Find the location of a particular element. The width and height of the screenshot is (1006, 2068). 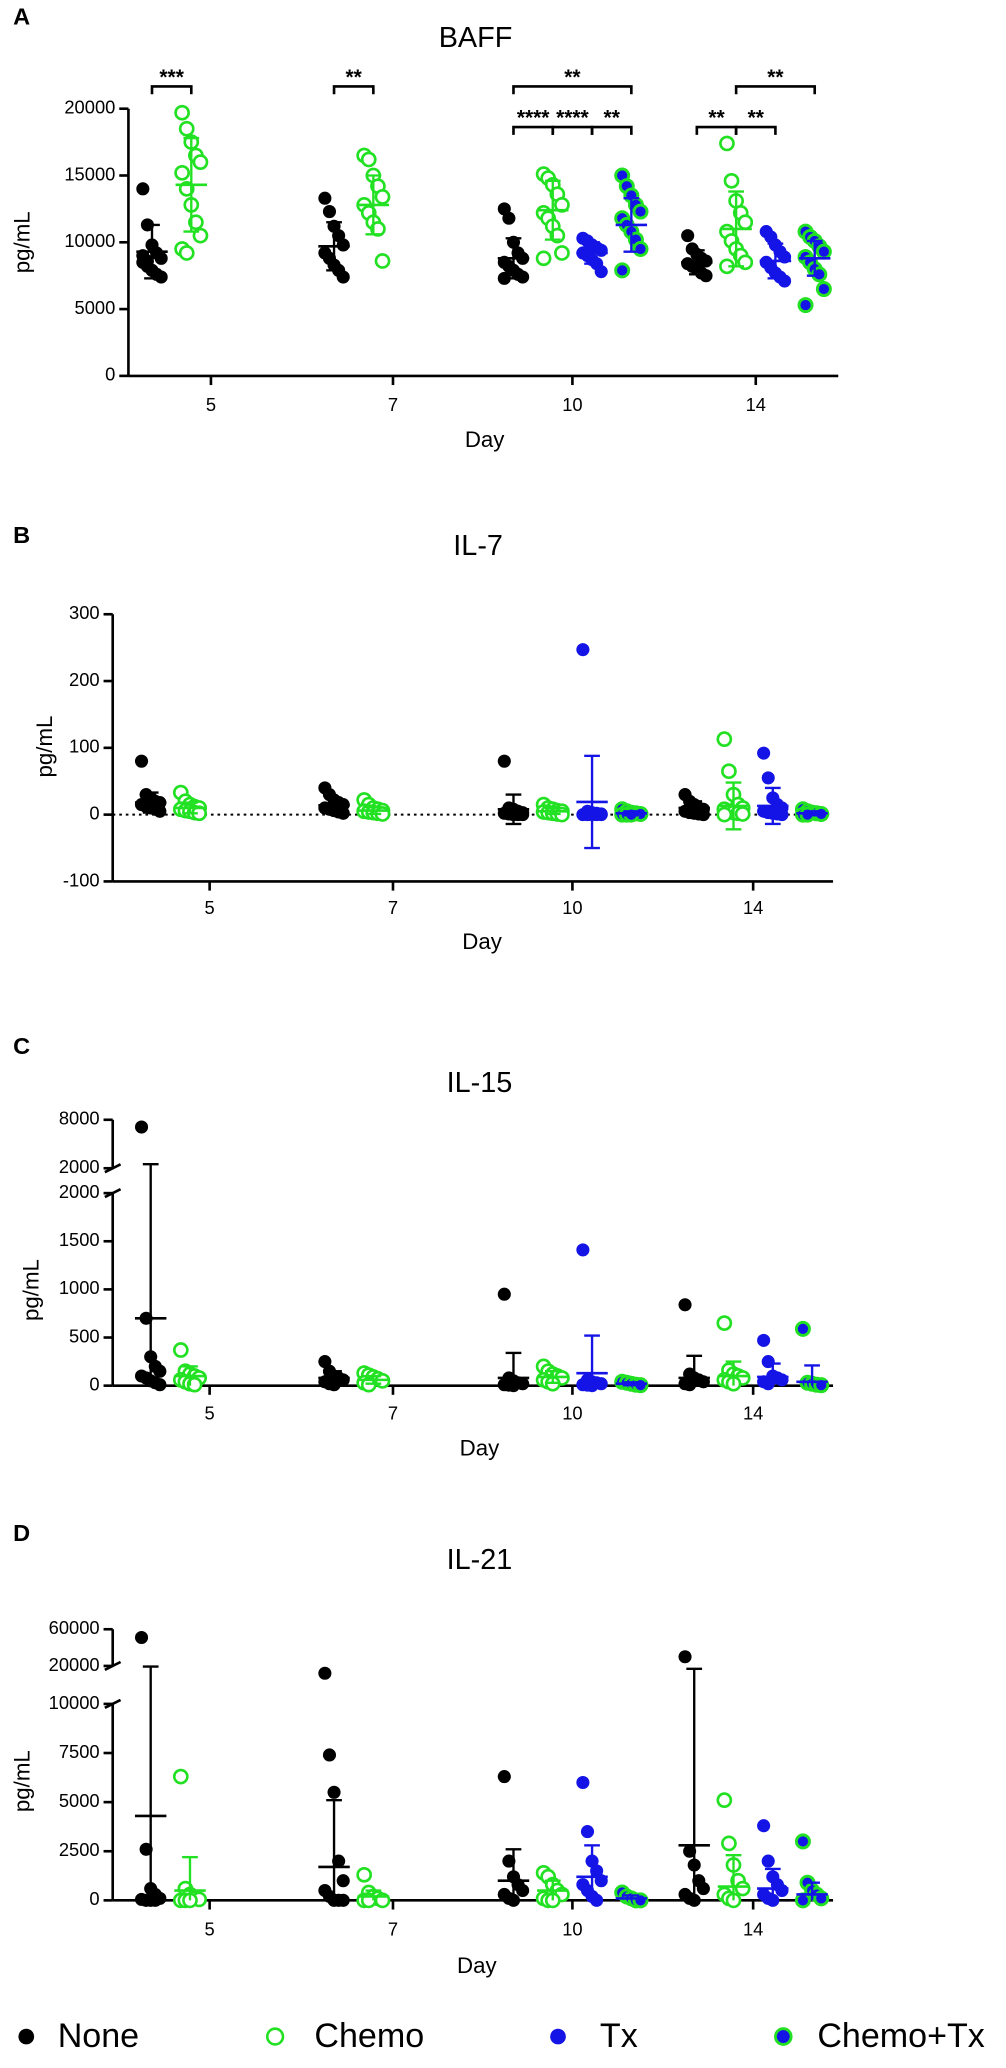

y-tick-label: 8000 is located at coordinates (79, 1118).